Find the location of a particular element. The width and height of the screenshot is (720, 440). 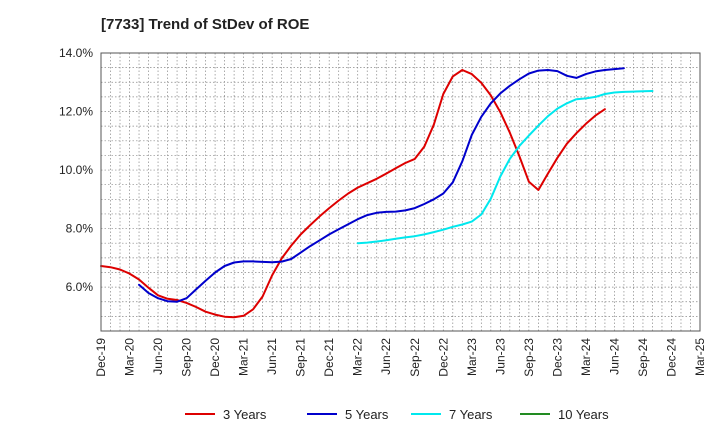

x-tick-label: Dec-19 is located at coordinates (101, 357).